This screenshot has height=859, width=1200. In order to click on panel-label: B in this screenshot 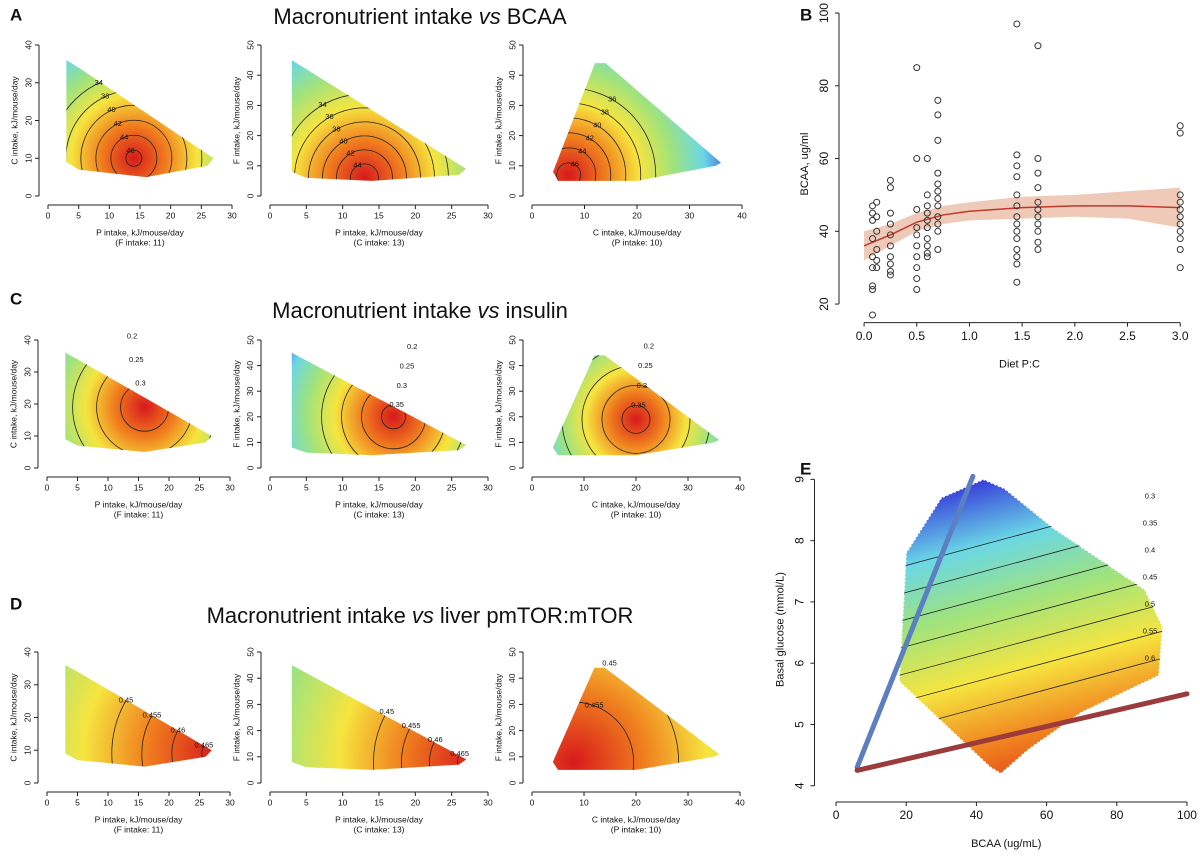, I will do `click(806, 14)`.